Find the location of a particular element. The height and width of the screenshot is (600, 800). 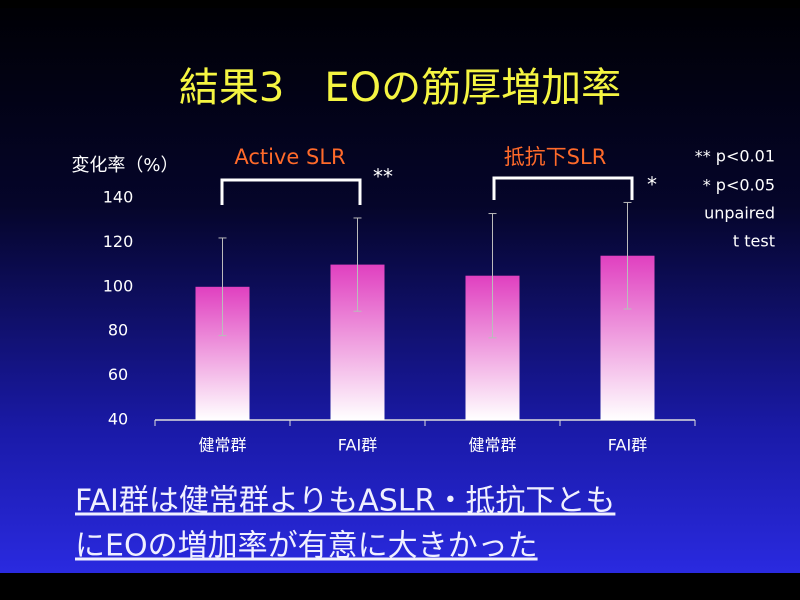

y-tick-label: 100 is located at coordinates (118, 285).